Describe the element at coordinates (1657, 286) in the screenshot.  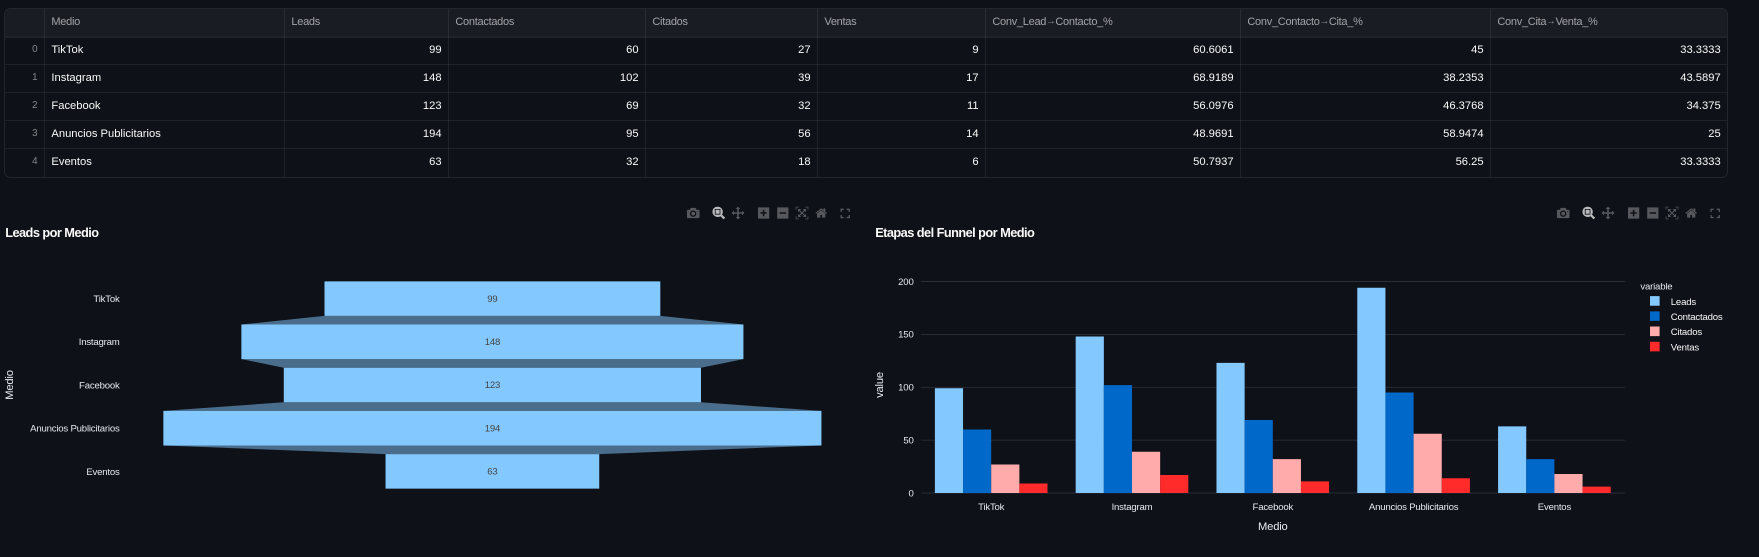
I see `svg-text: variable` at that location.